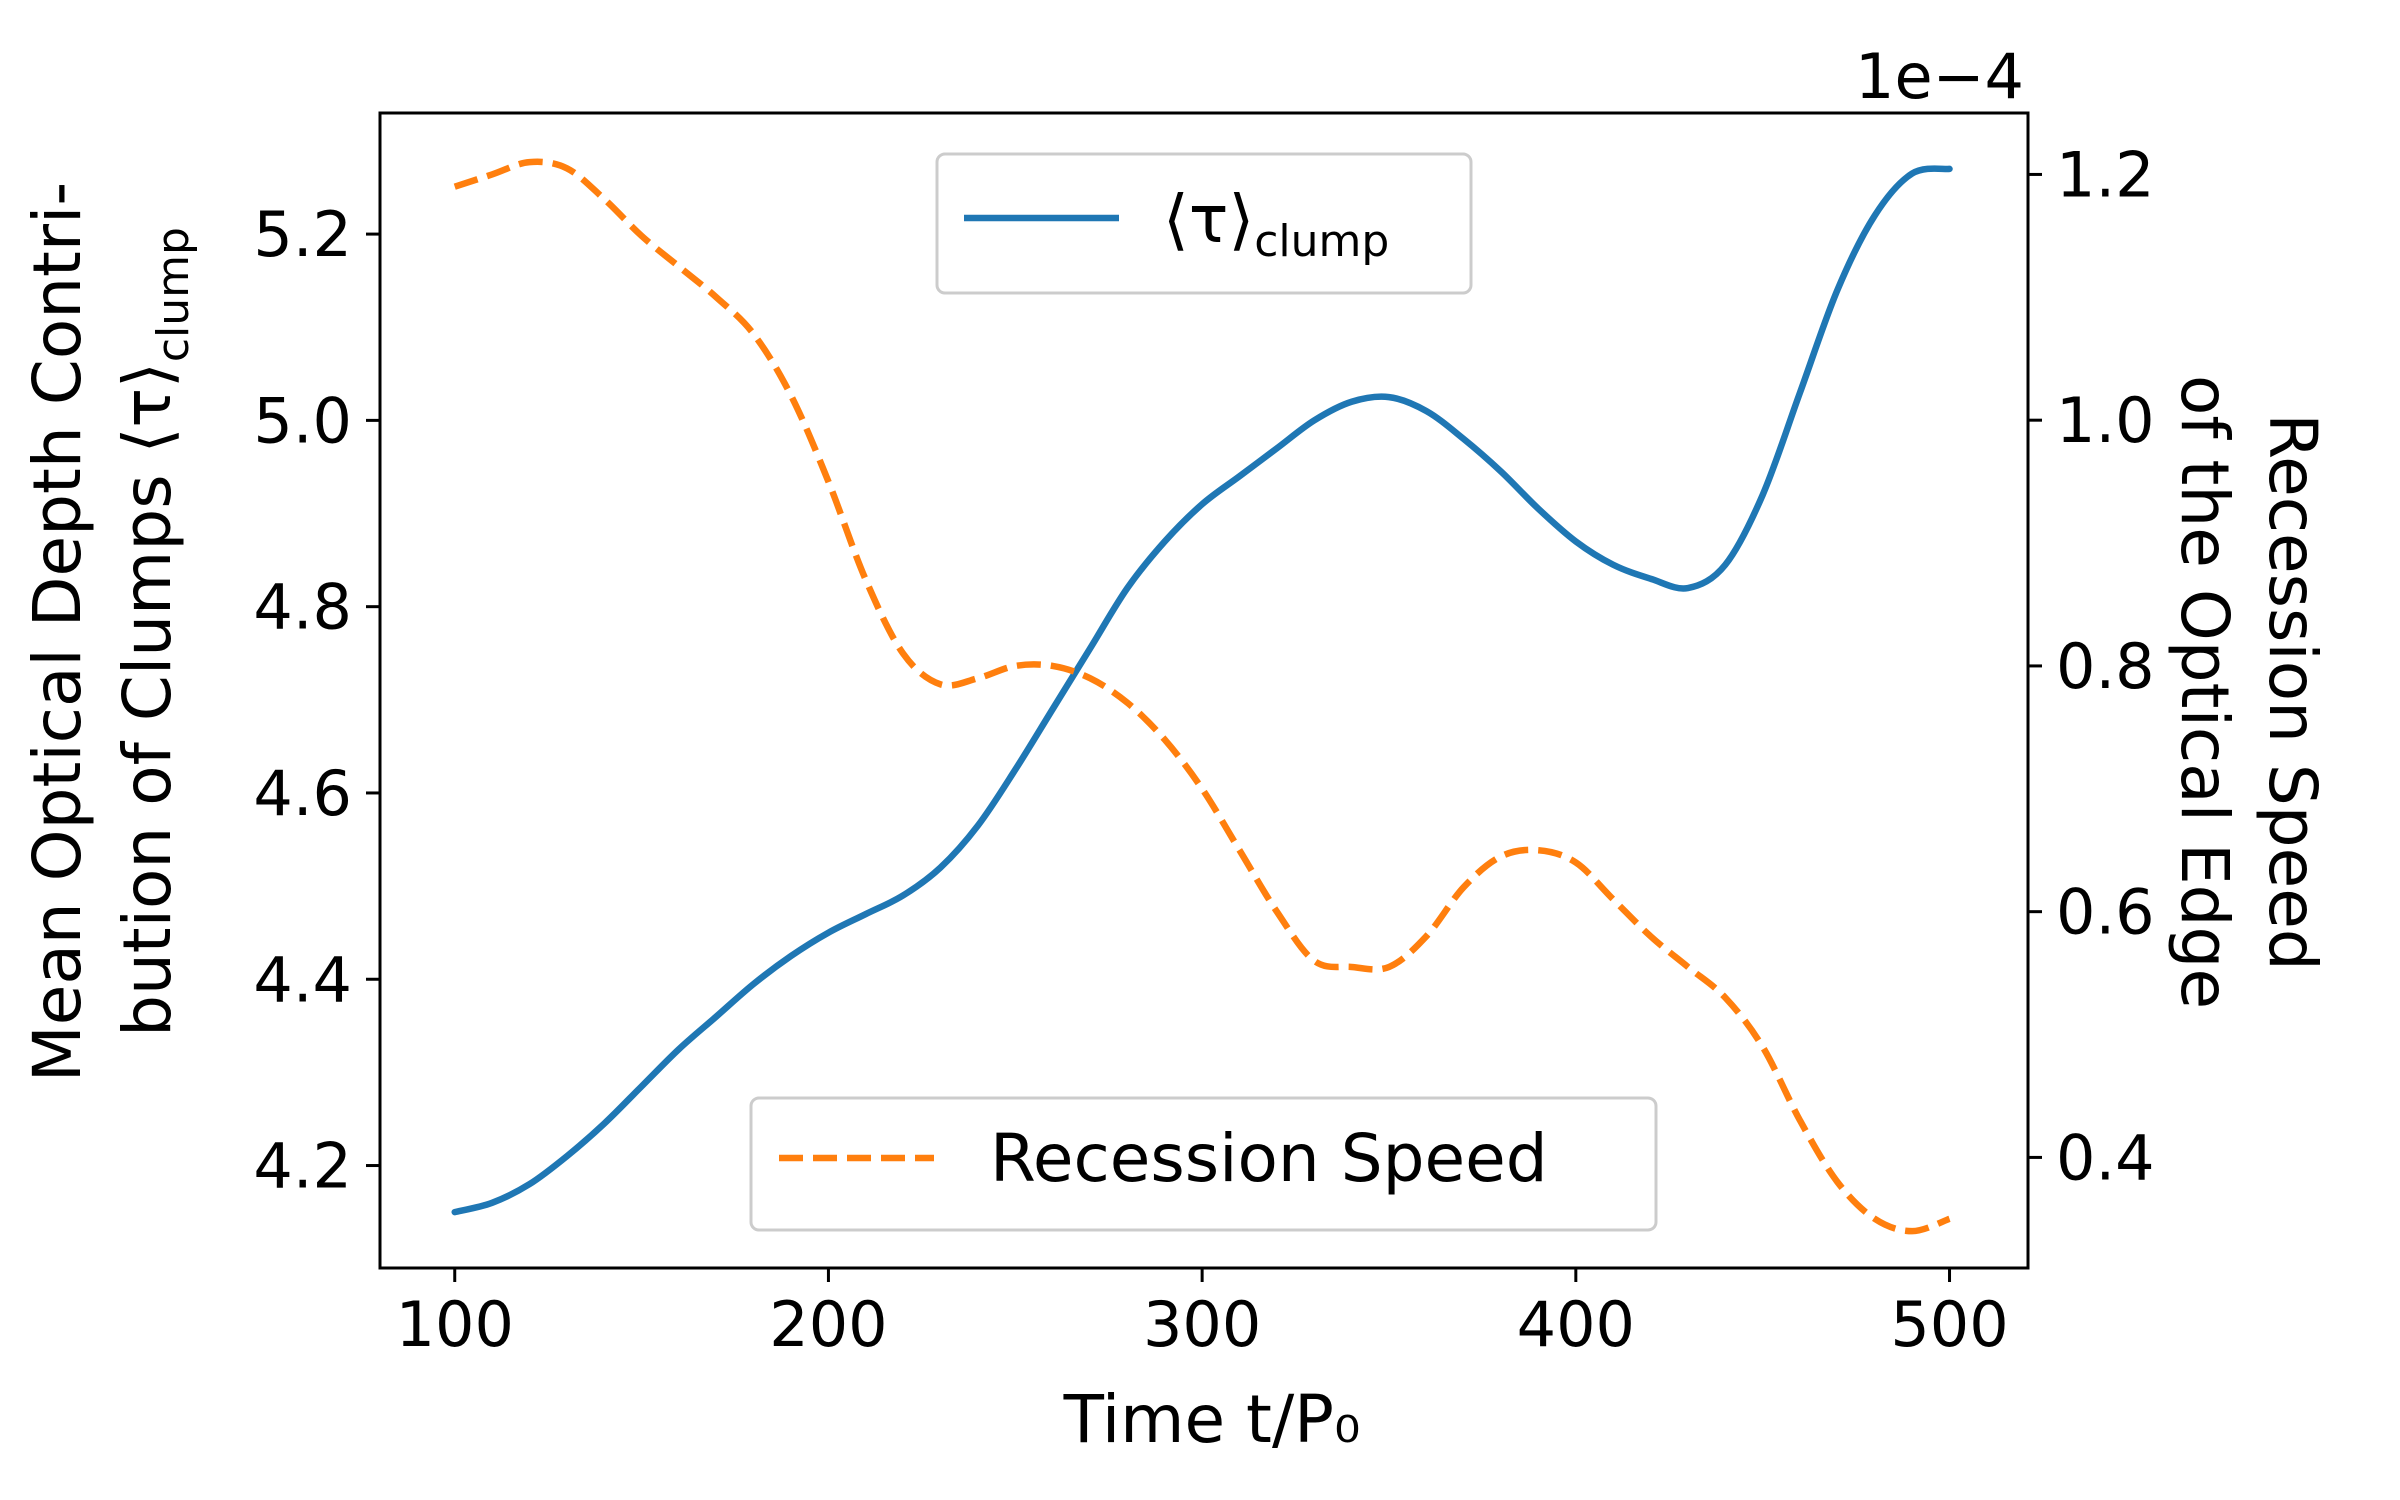 The height and width of the screenshot is (1500, 2400). What do you see at coordinates (1576, 1324) in the screenshot?
I see `x-tick-label: 400` at bounding box center [1576, 1324].